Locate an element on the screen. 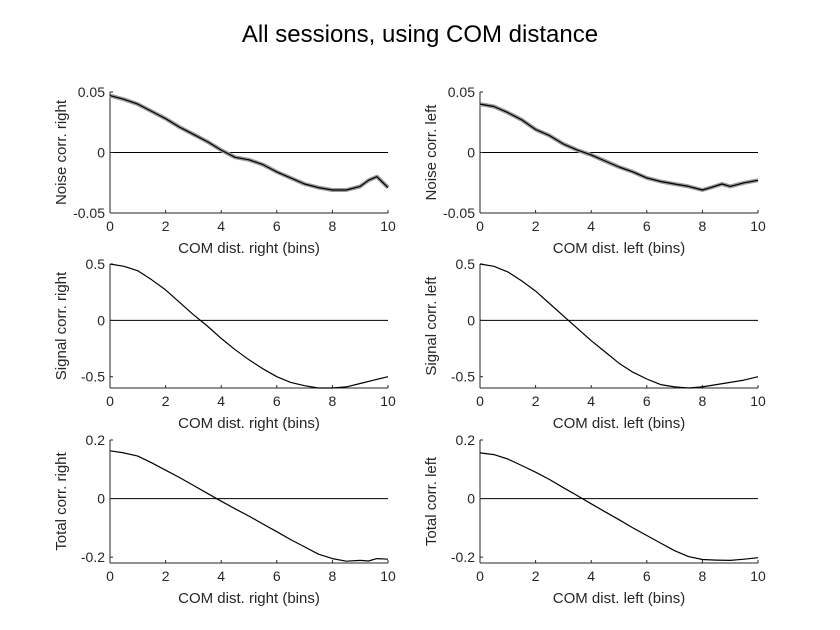 The image size is (840, 630). y-axis-label: Signal corr. right is located at coordinates (61, 325).